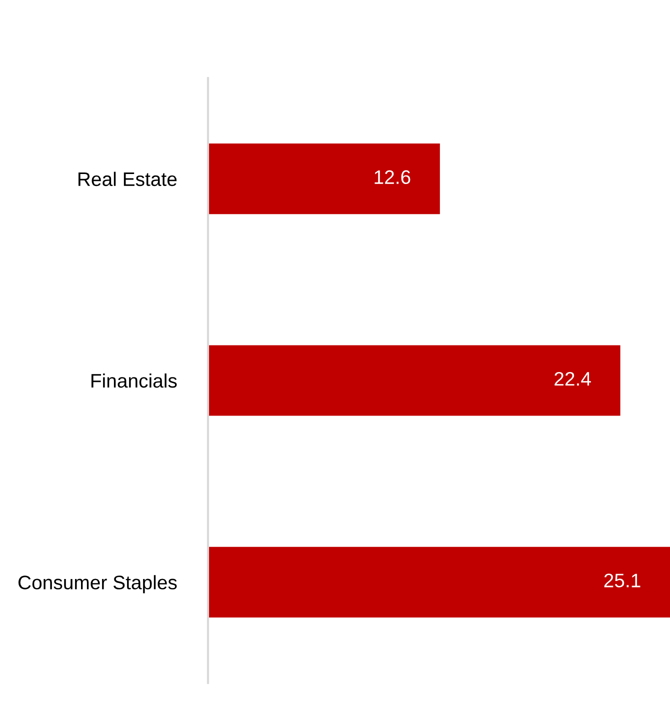 The width and height of the screenshot is (670, 711). What do you see at coordinates (622, 581) in the screenshot?
I see `data-label: 25.1` at bounding box center [622, 581].